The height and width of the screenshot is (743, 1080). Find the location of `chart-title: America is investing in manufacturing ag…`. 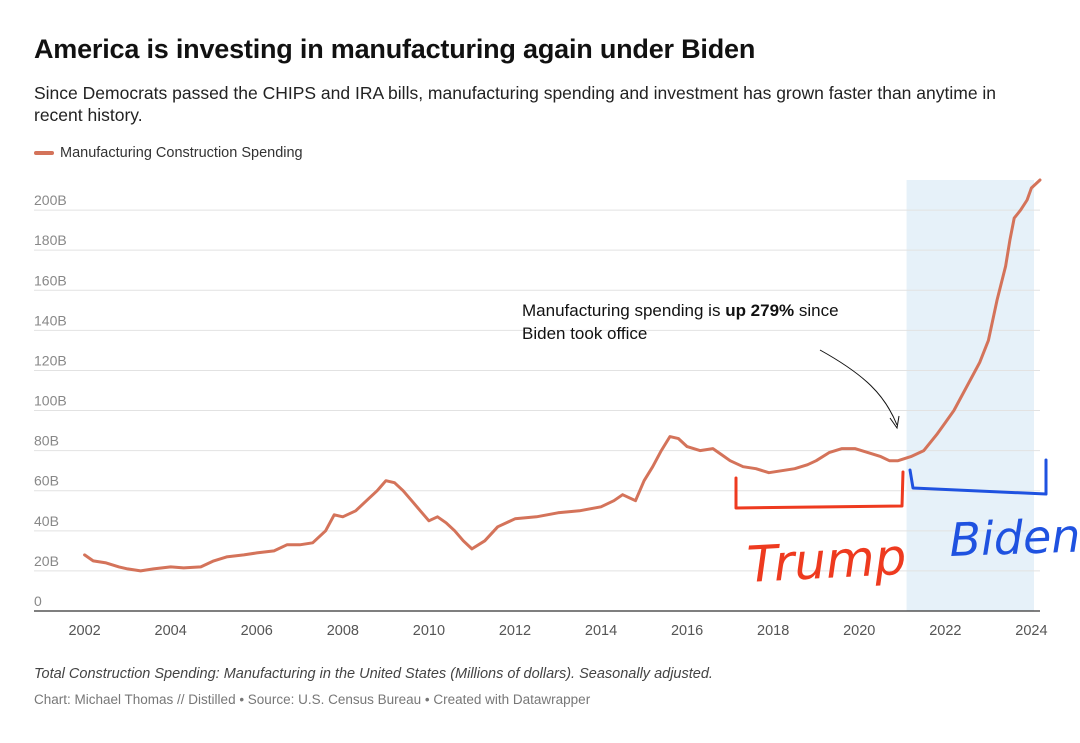

chart-title: America is investing in manufacturing ag… is located at coordinates (395, 49).